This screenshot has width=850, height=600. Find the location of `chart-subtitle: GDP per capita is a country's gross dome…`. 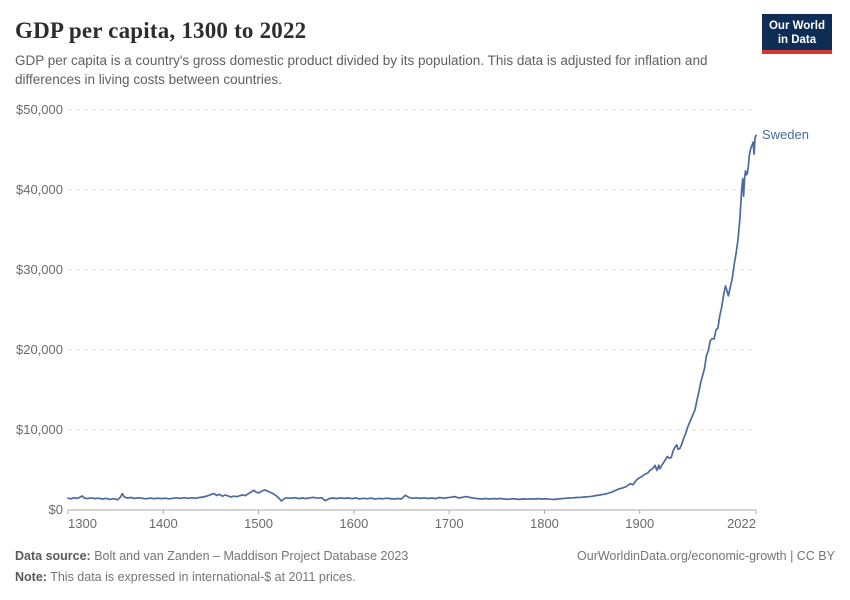

chart-subtitle: GDP per capita is a country's gross dome… is located at coordinates (361, 70).